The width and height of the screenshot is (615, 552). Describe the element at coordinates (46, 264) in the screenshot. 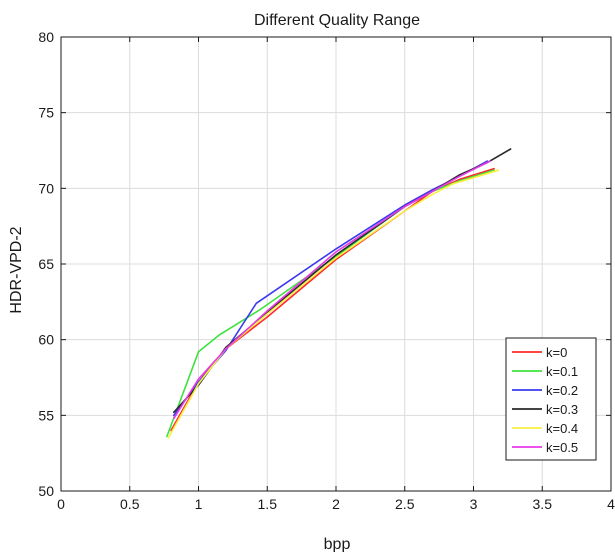

I see `y-tick-label: 65` at that location.